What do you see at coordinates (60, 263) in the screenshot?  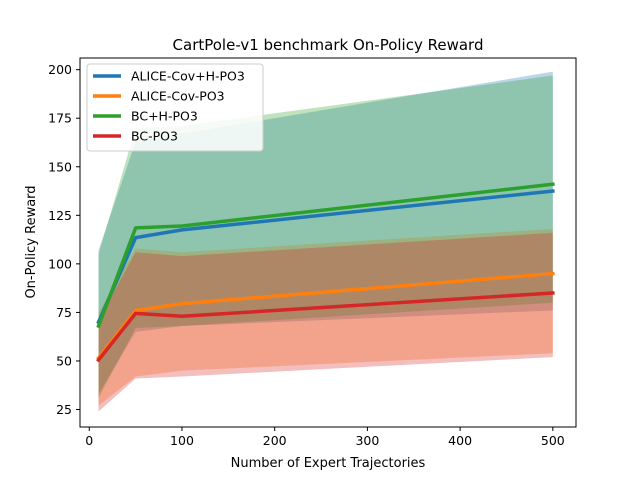 I see `y-tick-label: 100` at bounding box center [60, 263].